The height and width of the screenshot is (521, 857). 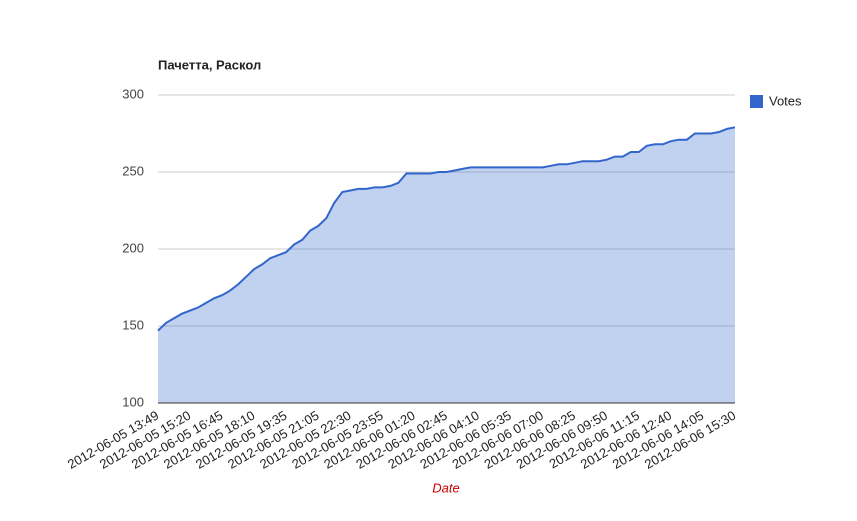 What do you see at coordinates (133, 247) in the screenshot?
I see `y-tick-label: 200` at bounding box center [133, 247].